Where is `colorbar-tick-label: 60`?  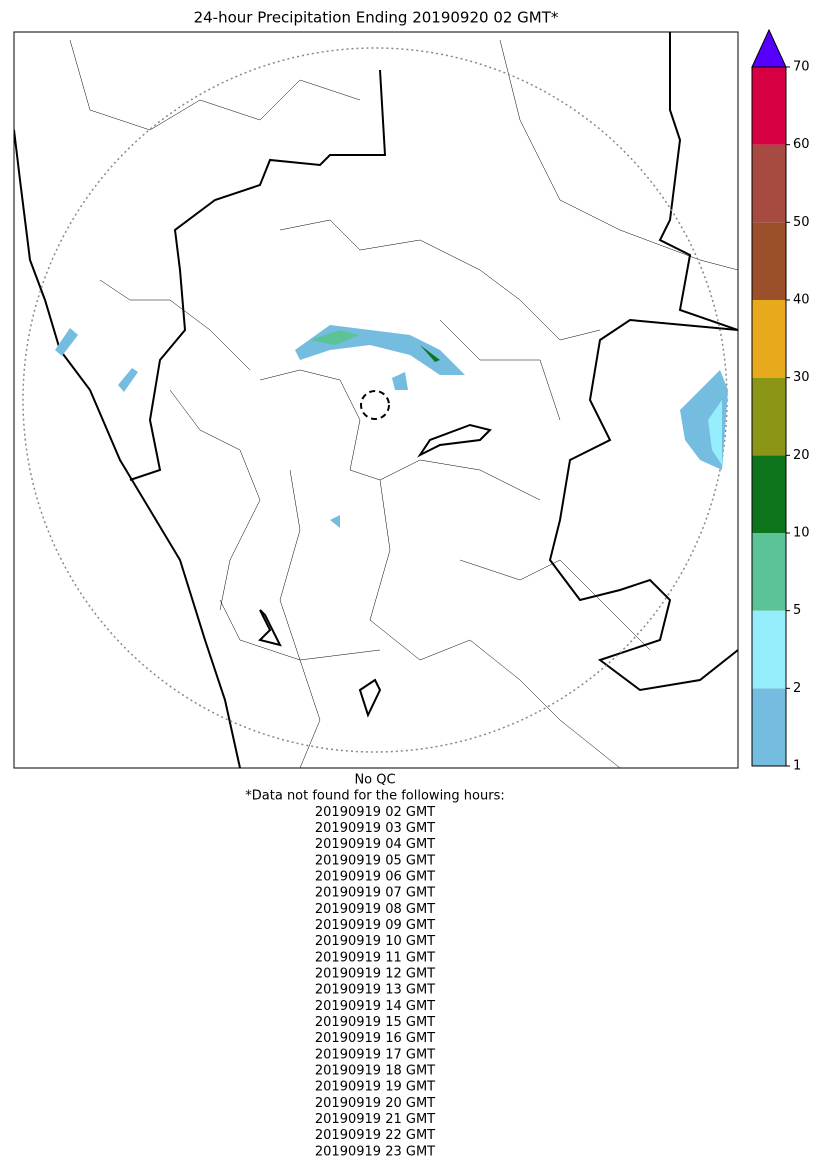 colorbar-tick-label: 60 is located at coordinates (801, 144).